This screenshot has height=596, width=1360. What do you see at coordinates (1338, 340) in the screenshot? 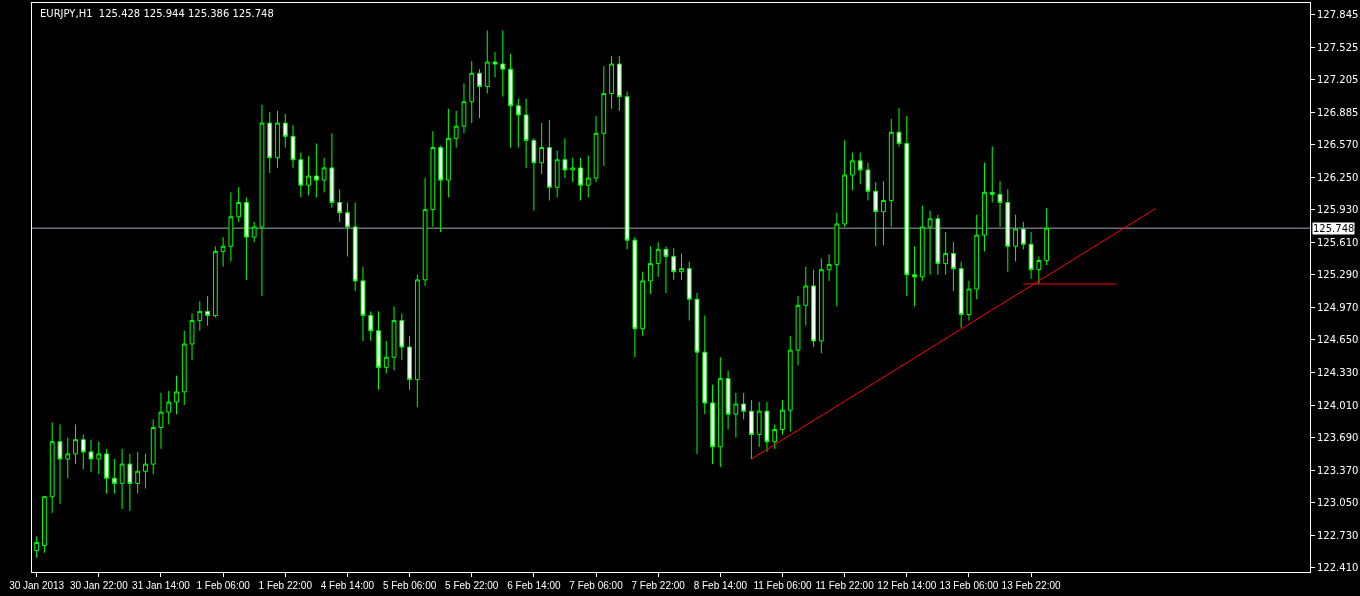
I see `y-tick-label: 124.650` at bounding box center [1338, 340].